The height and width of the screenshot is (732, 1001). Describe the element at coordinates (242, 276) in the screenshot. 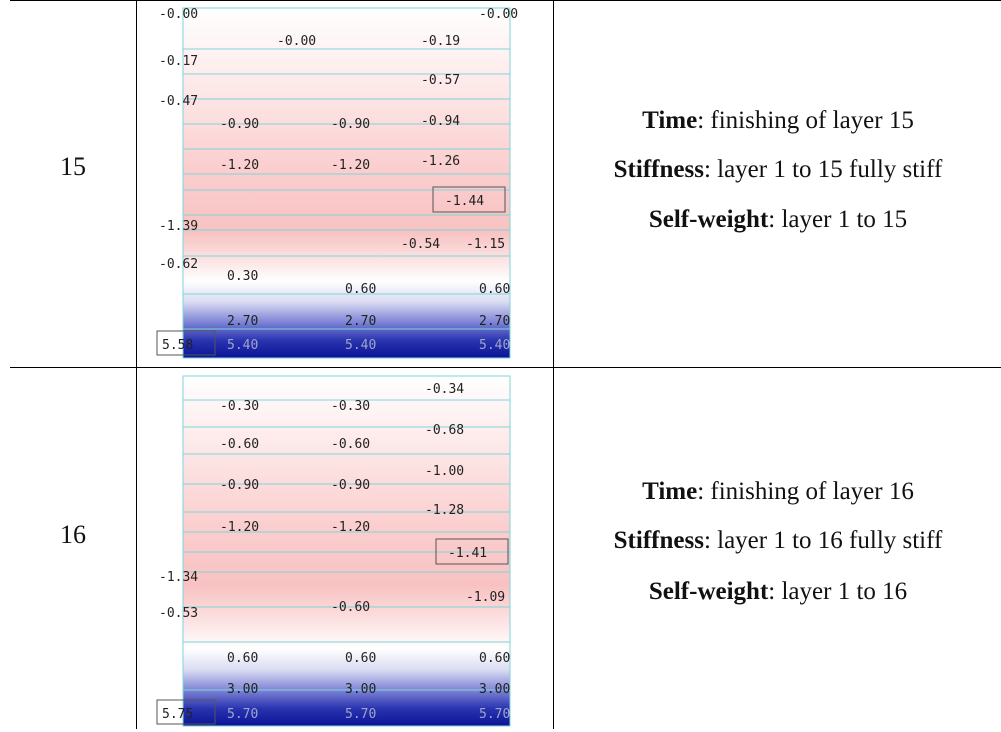

I see `contour-value: 0.30` at that location.